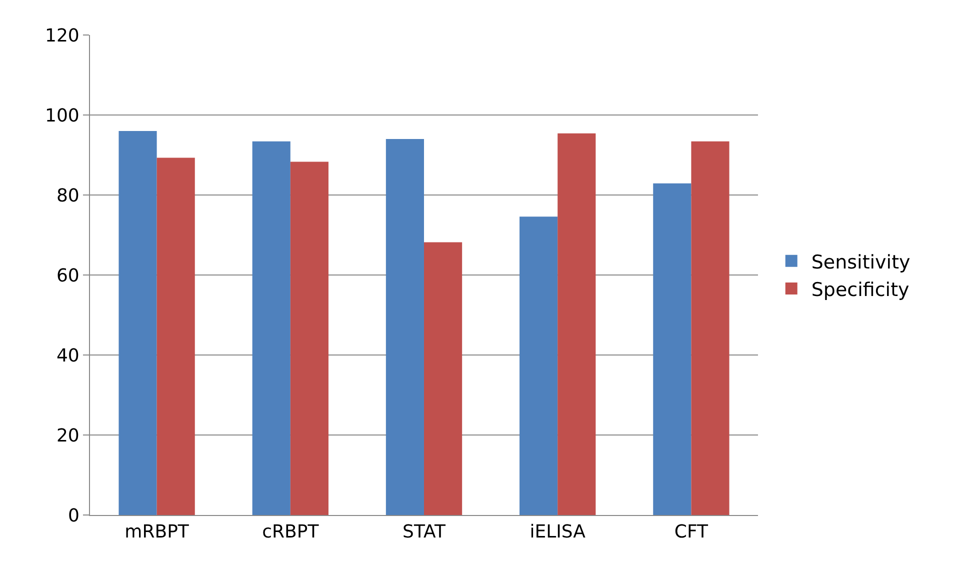  Describe the element at coordinates (68, 355) in the screenshot. I see `y-tick-label: 40` at that location.